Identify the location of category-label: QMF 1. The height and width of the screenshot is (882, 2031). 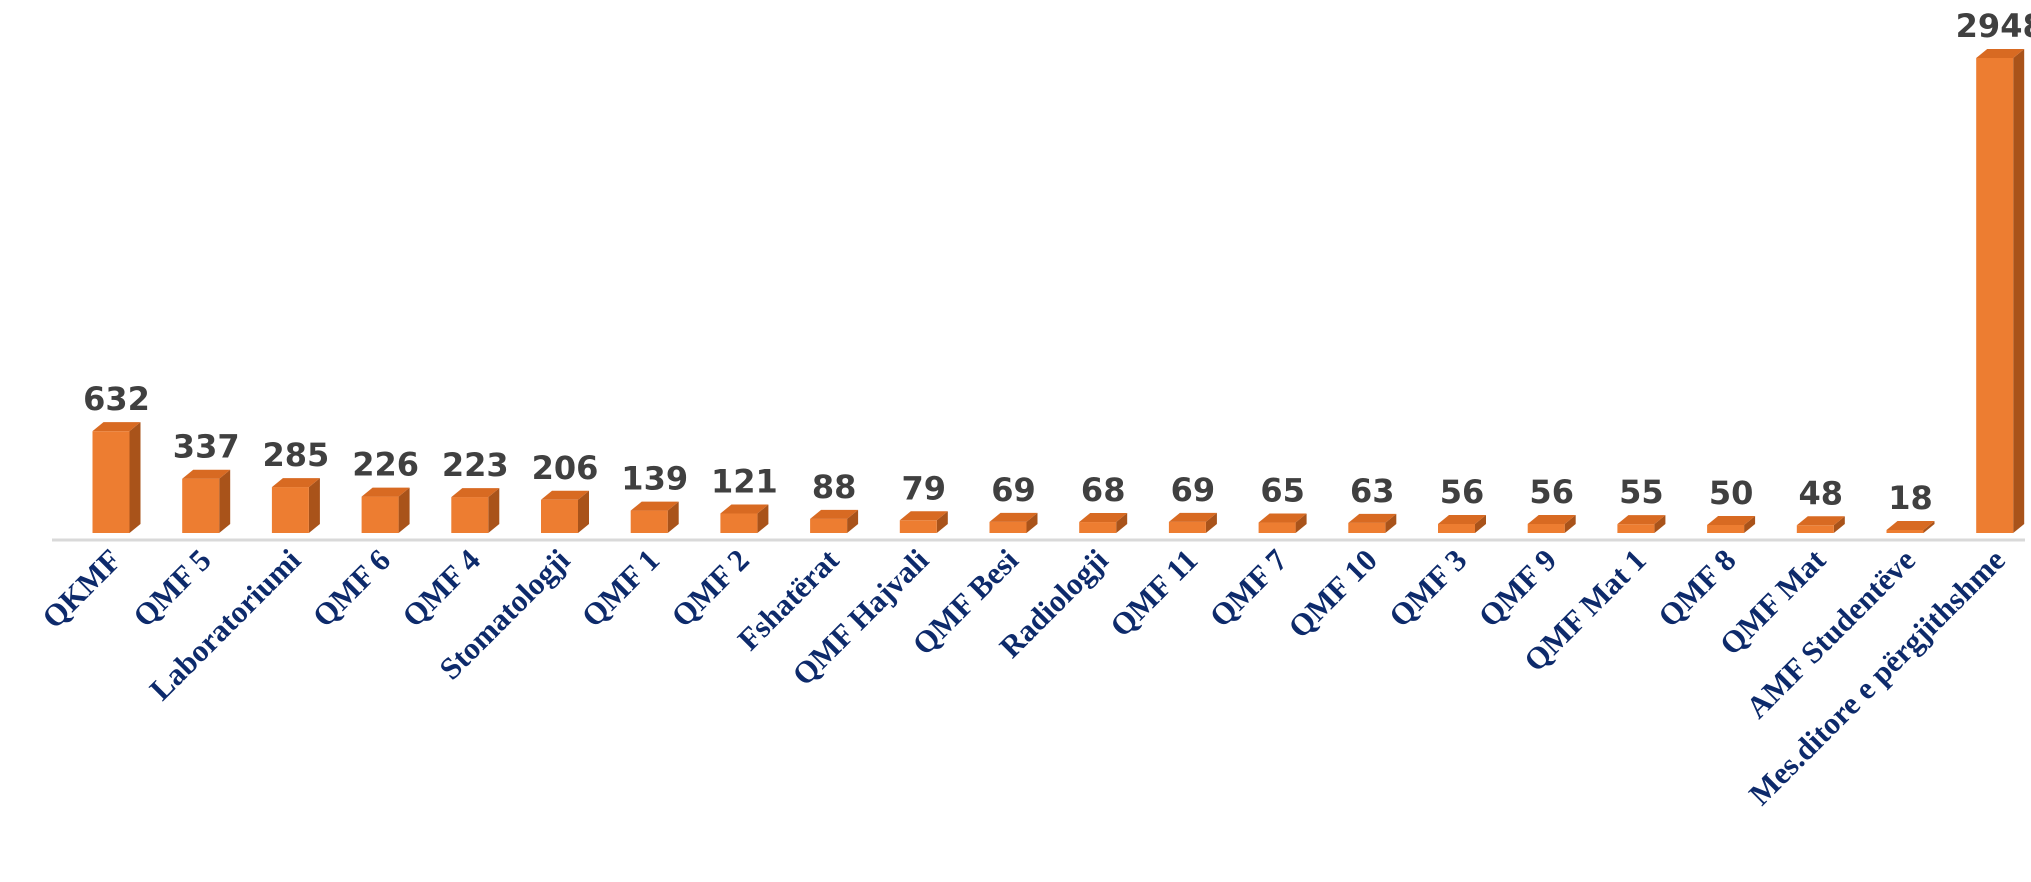
(621, 588).